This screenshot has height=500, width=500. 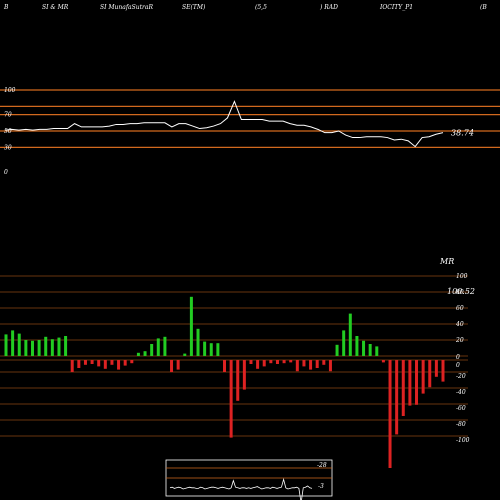 What do you see at coordinates (459, 324) in the screenshot?
I see `mr-y-tick-label: 40` at bounding box center [459, 324].